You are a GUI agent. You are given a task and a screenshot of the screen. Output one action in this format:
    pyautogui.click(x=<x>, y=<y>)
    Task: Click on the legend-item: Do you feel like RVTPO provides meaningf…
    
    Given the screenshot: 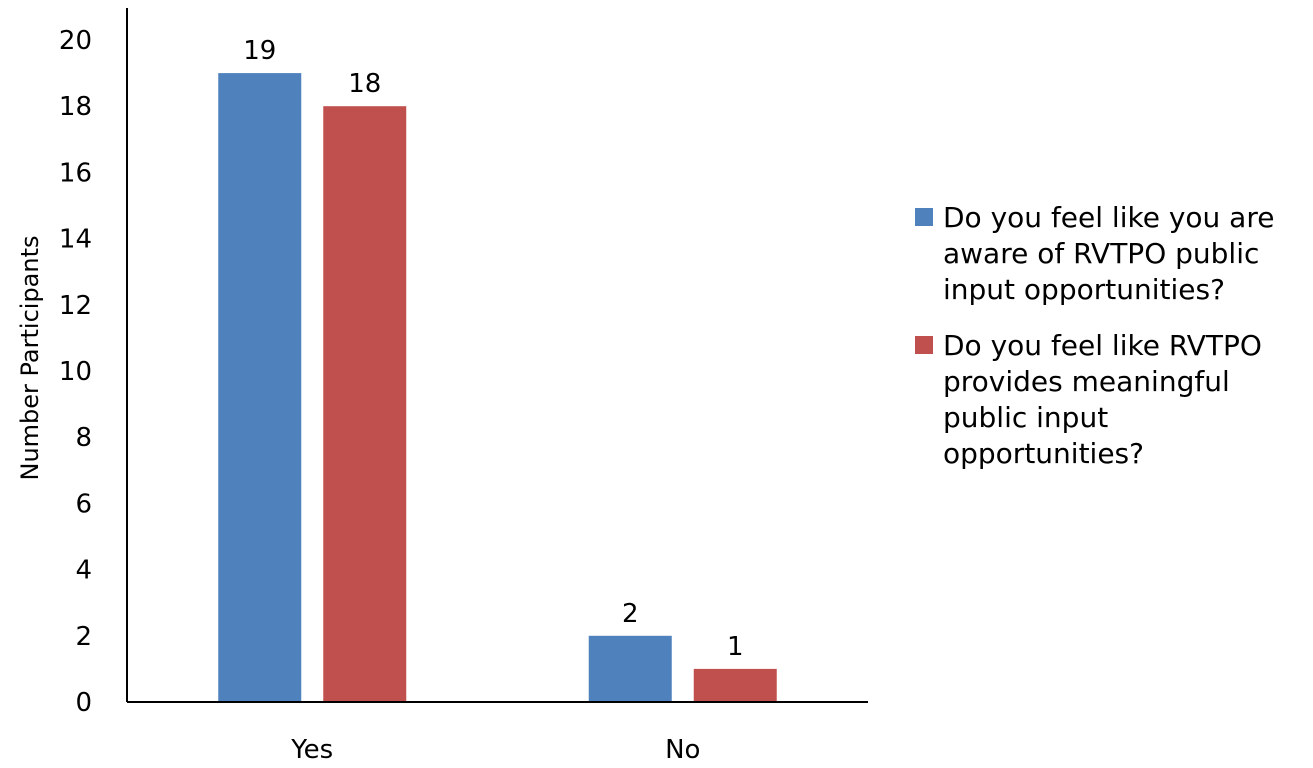 What is the action you would take?
    pyautogui.click(x=1112, y=400)
    